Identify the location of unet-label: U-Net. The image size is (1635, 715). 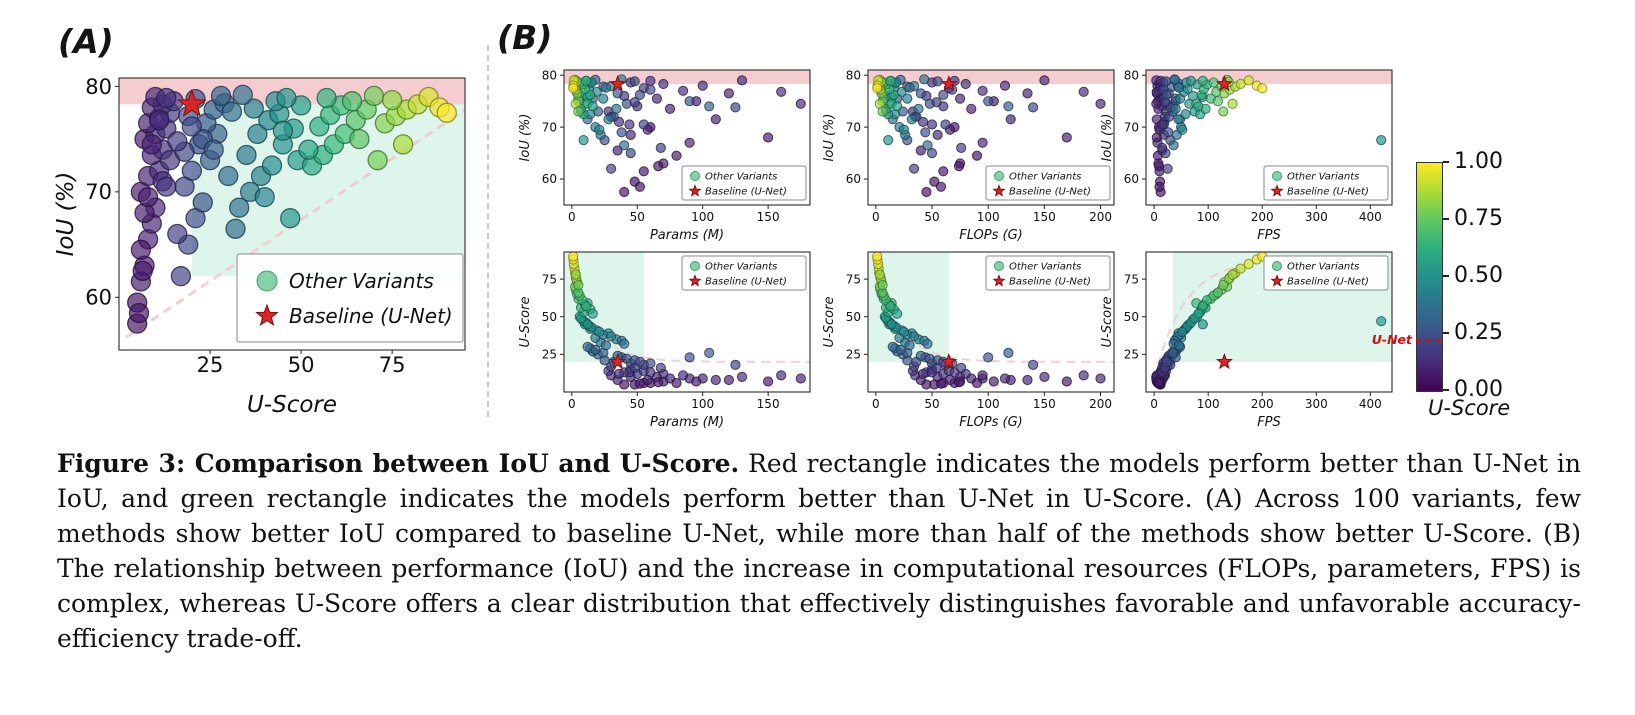
(1391, 339).